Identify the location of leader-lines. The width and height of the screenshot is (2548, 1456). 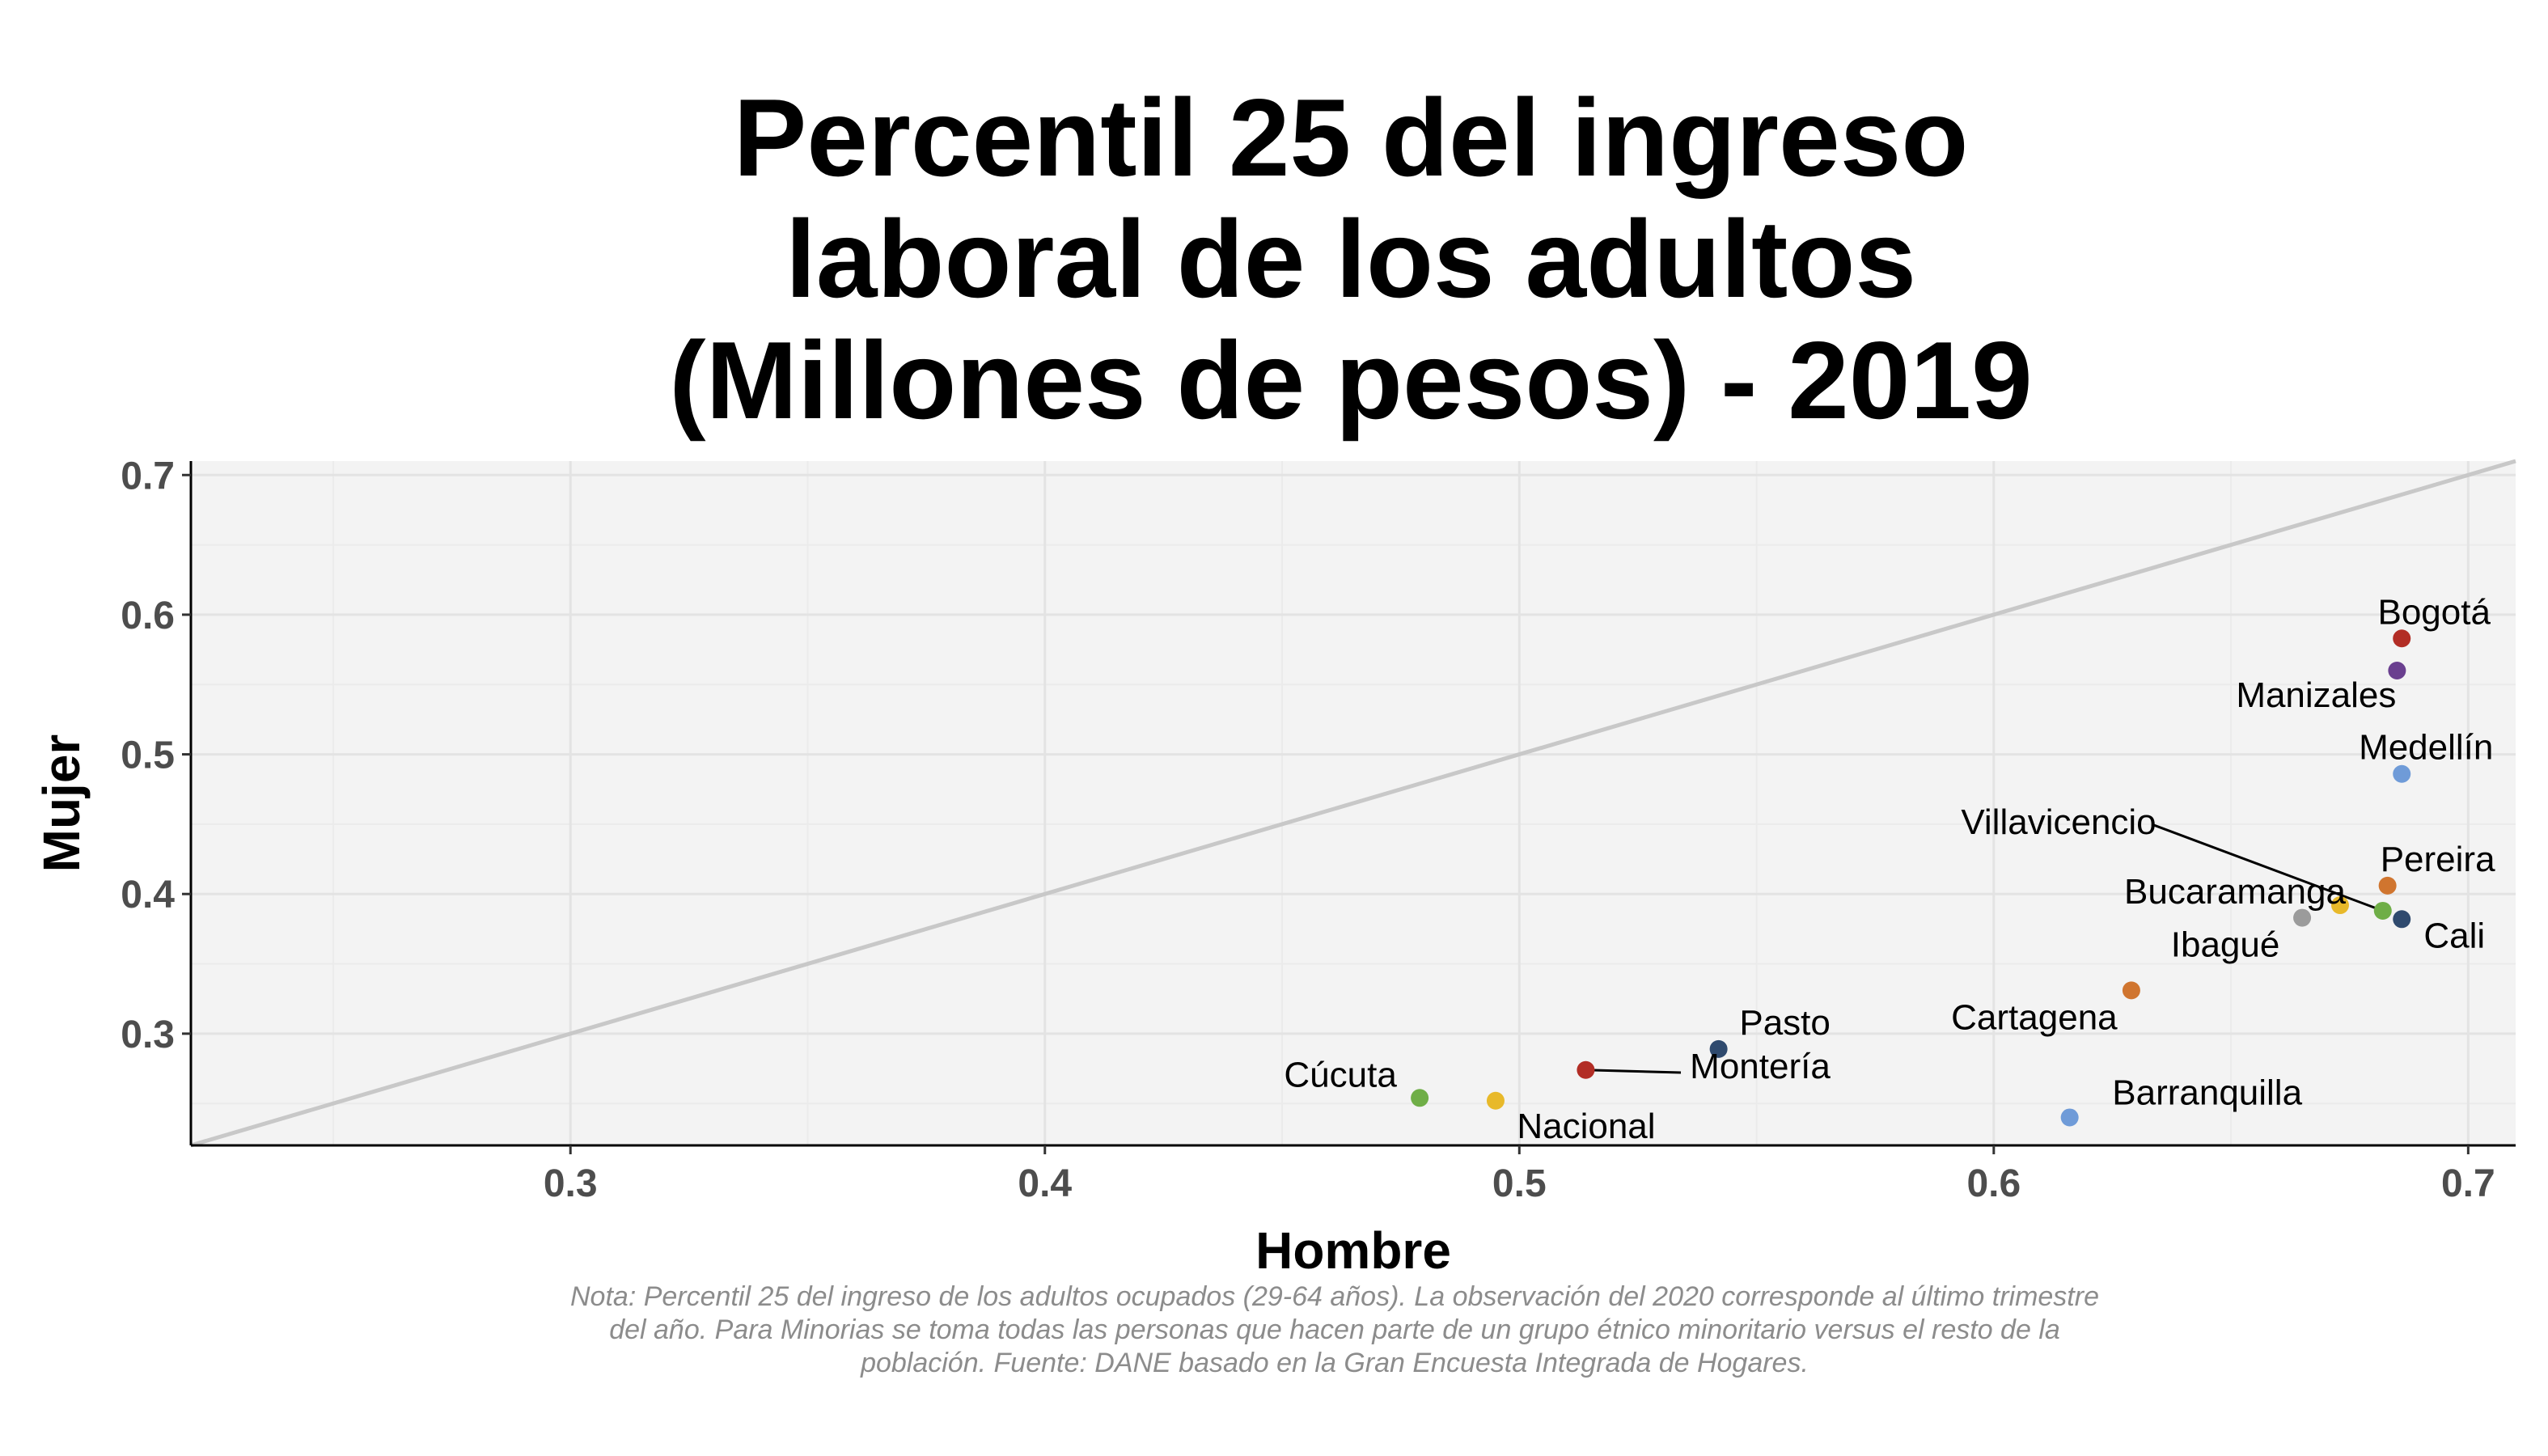
(1984, 948).